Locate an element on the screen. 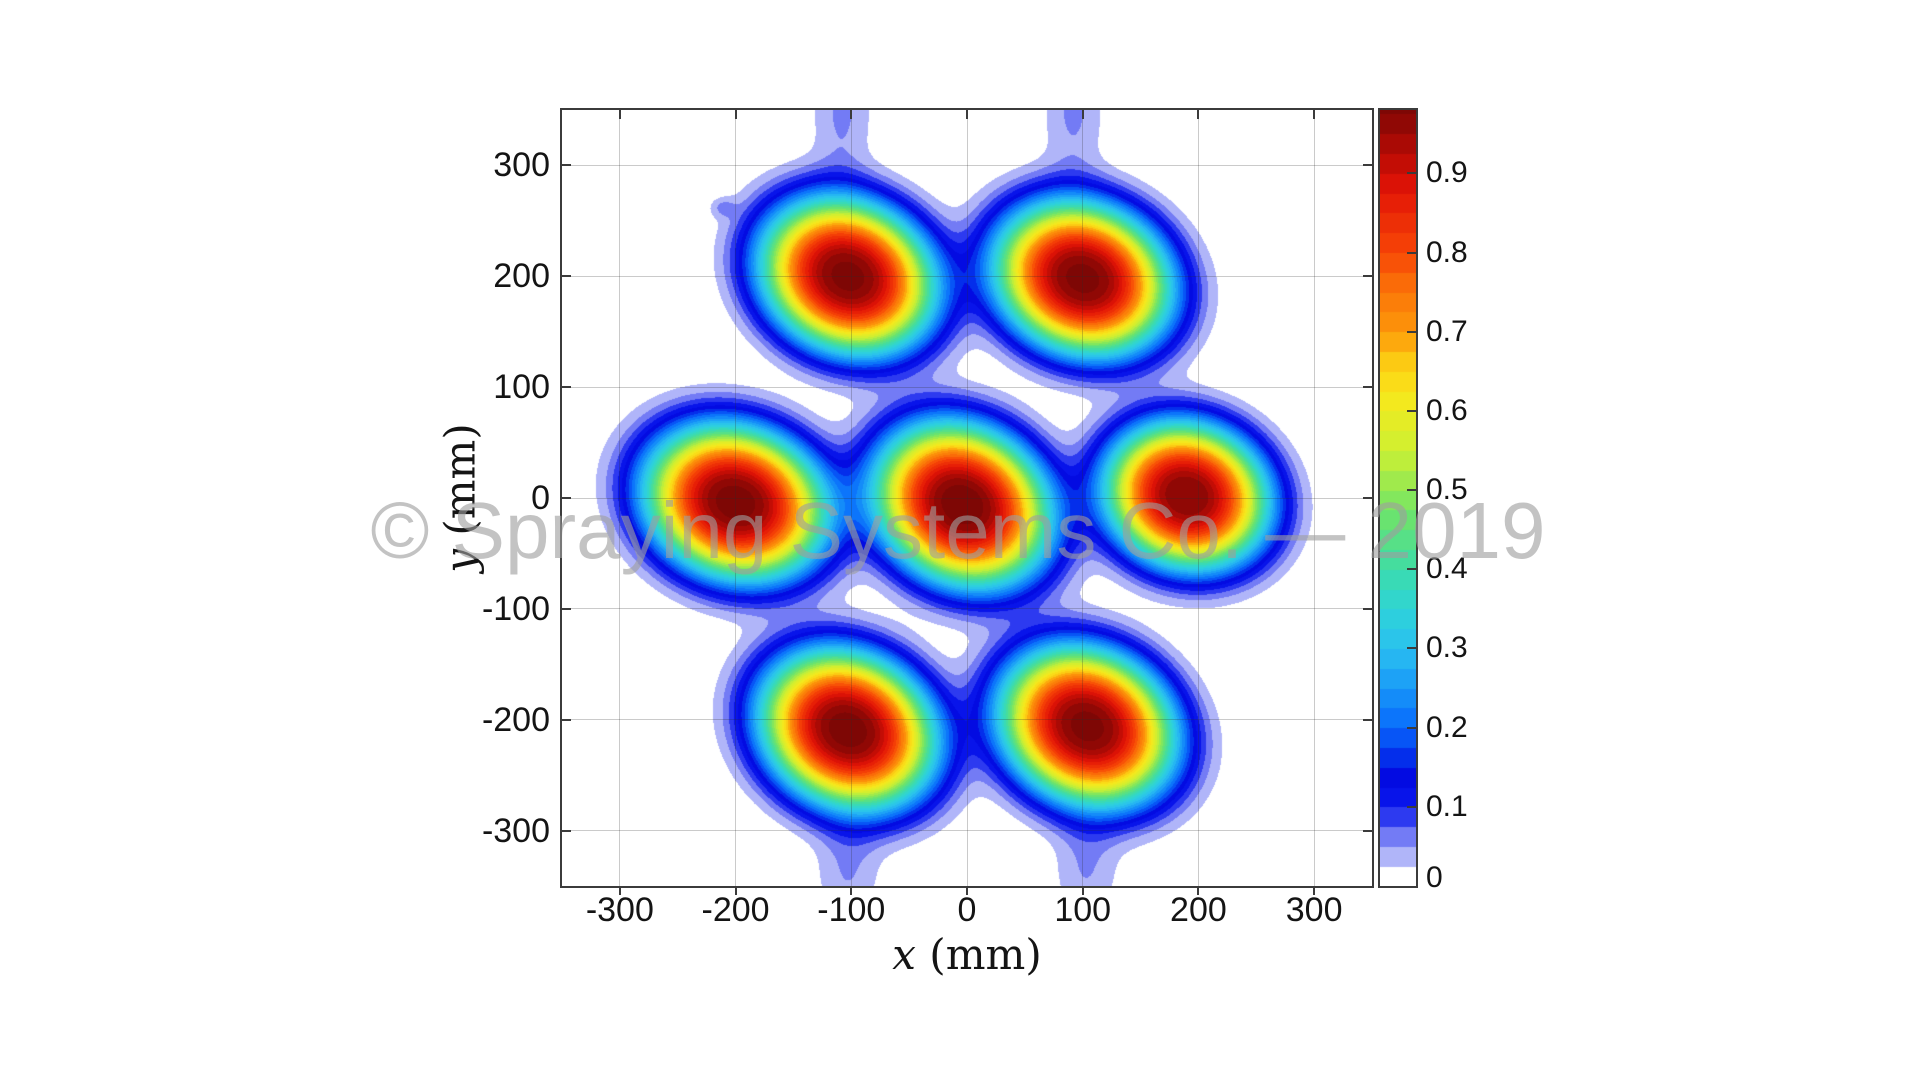 This screenshot has width=1920, height=1076. colorbar-tick-label: 0.2 is located at coordinates (1447, 727).